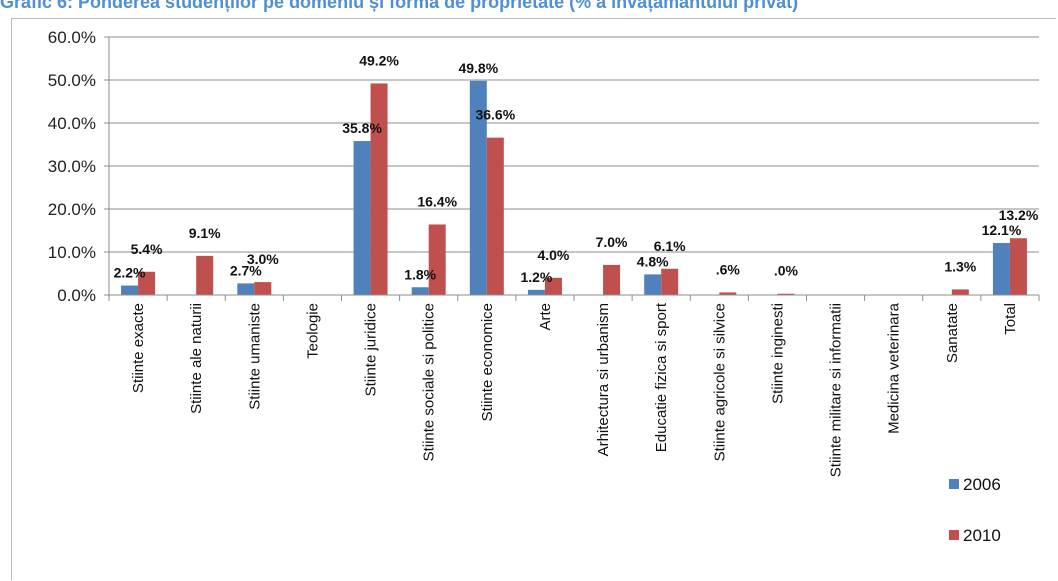  What do you see at coordinates (362, 128) in the screenshot?
I see `data-label: 35.8%` at bounding box center [362, 128].